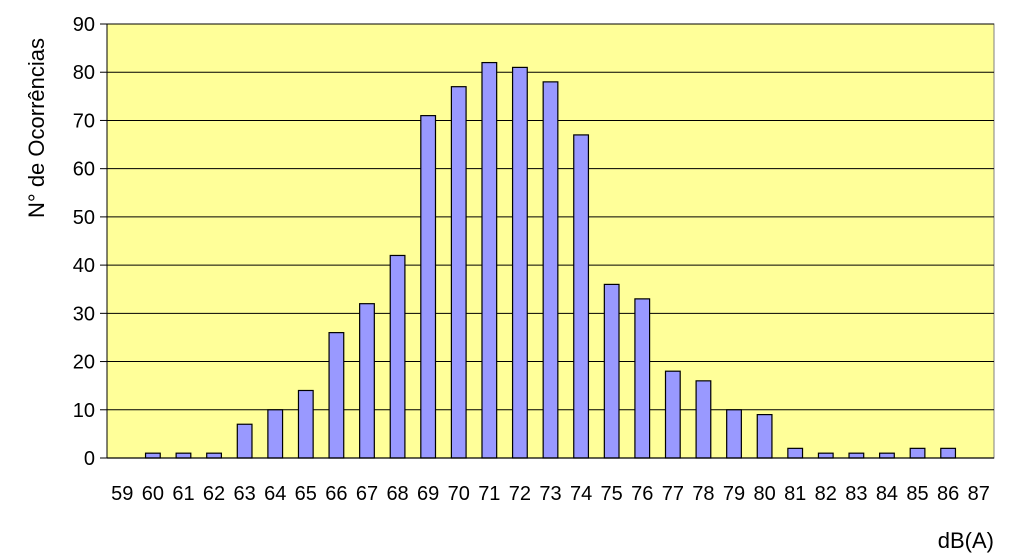  I want to click on y-tick-label: 10, so click(84, 411).